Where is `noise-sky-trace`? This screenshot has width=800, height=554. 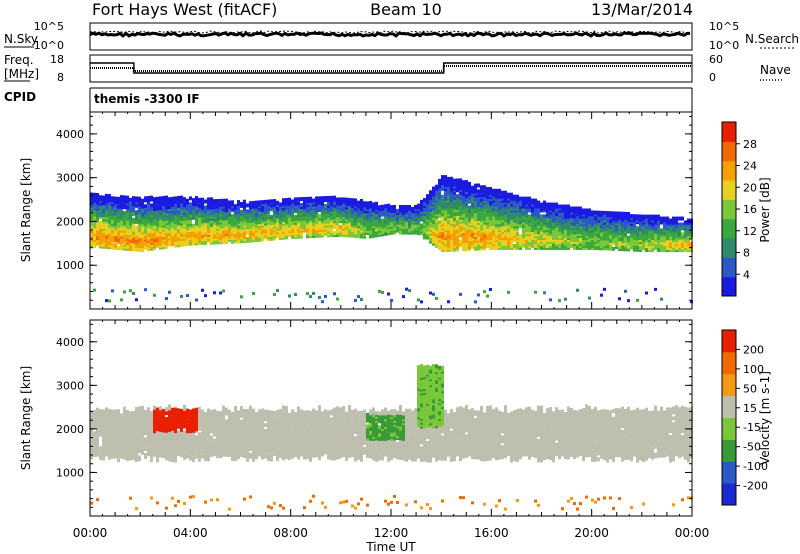
noise-sky-trace is located at coordinates (390, 34).